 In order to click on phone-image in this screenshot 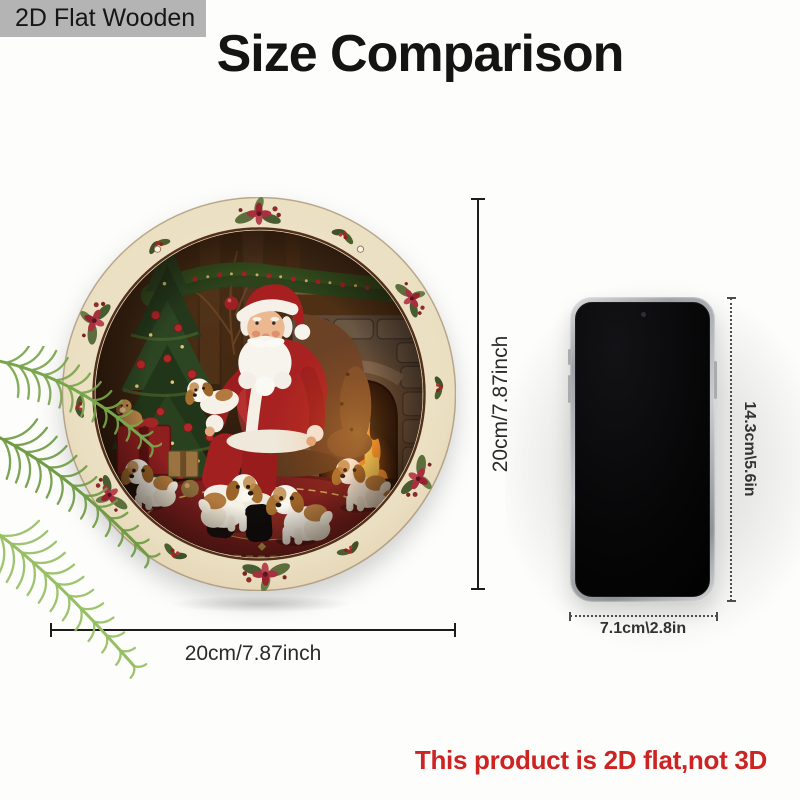, I will do `click(642, 449)`.